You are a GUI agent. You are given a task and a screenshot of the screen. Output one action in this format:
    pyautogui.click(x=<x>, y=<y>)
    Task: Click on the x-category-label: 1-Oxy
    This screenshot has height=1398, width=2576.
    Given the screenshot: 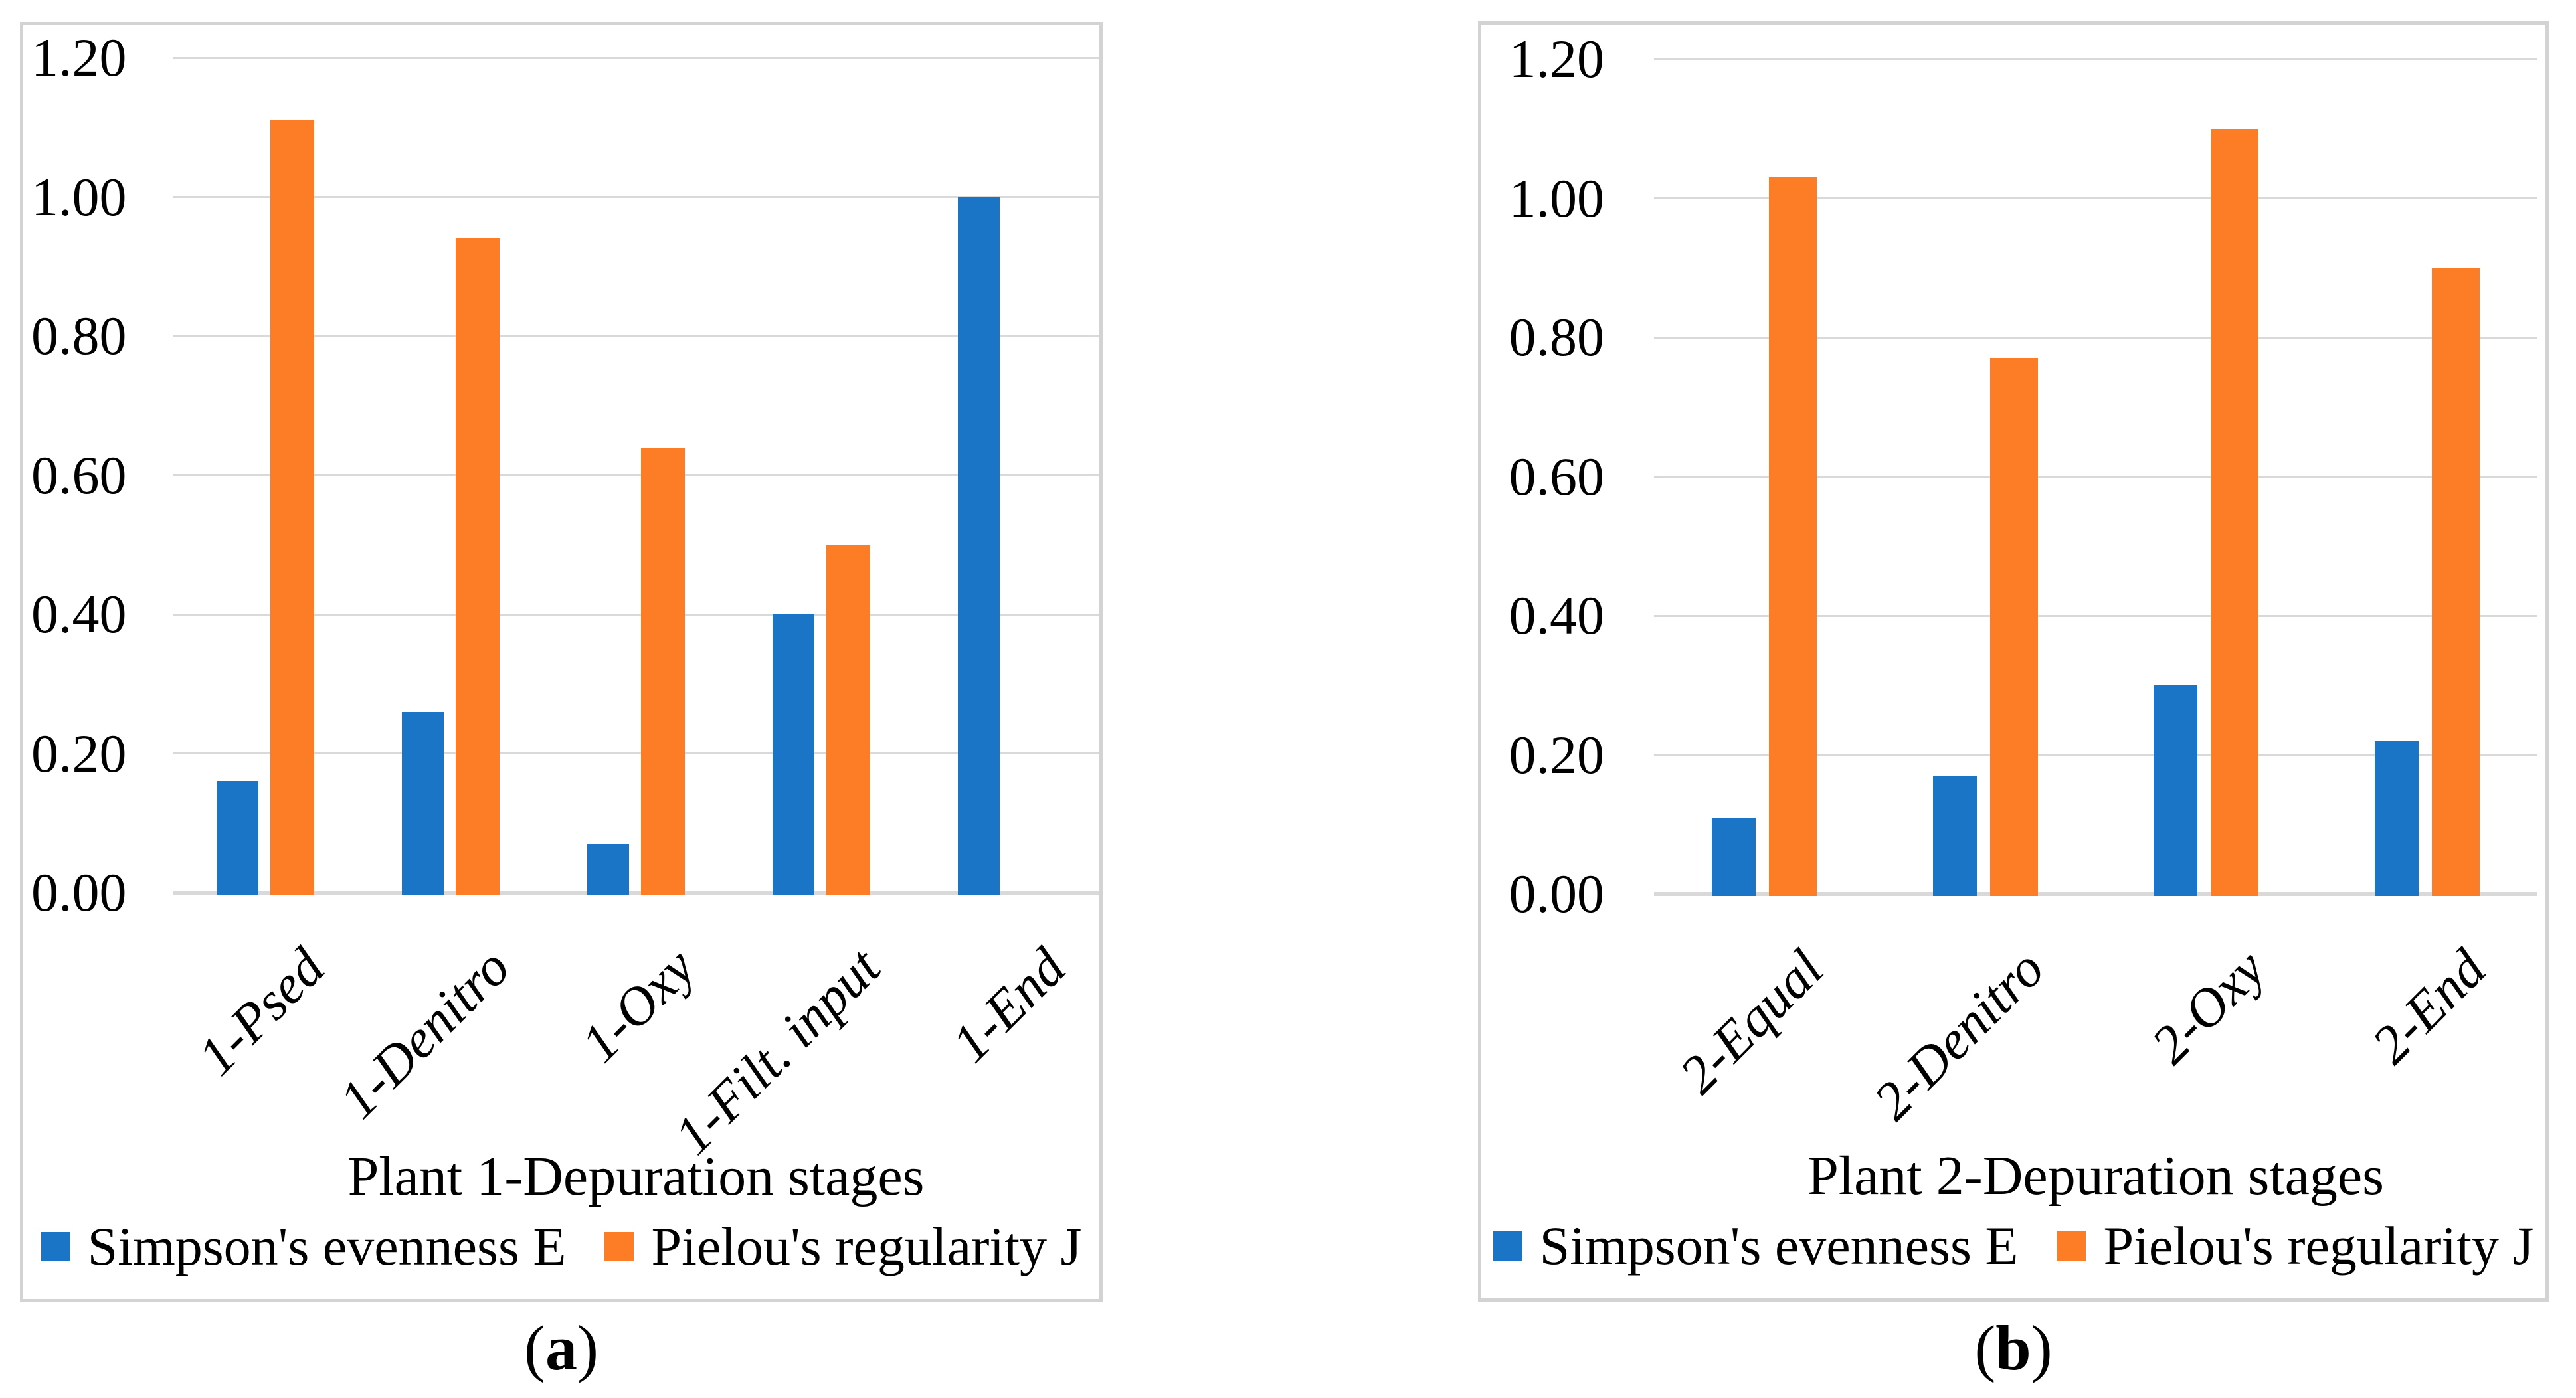 What is the action you would take?
    pyautogui.click(x=638, y=1005)
    